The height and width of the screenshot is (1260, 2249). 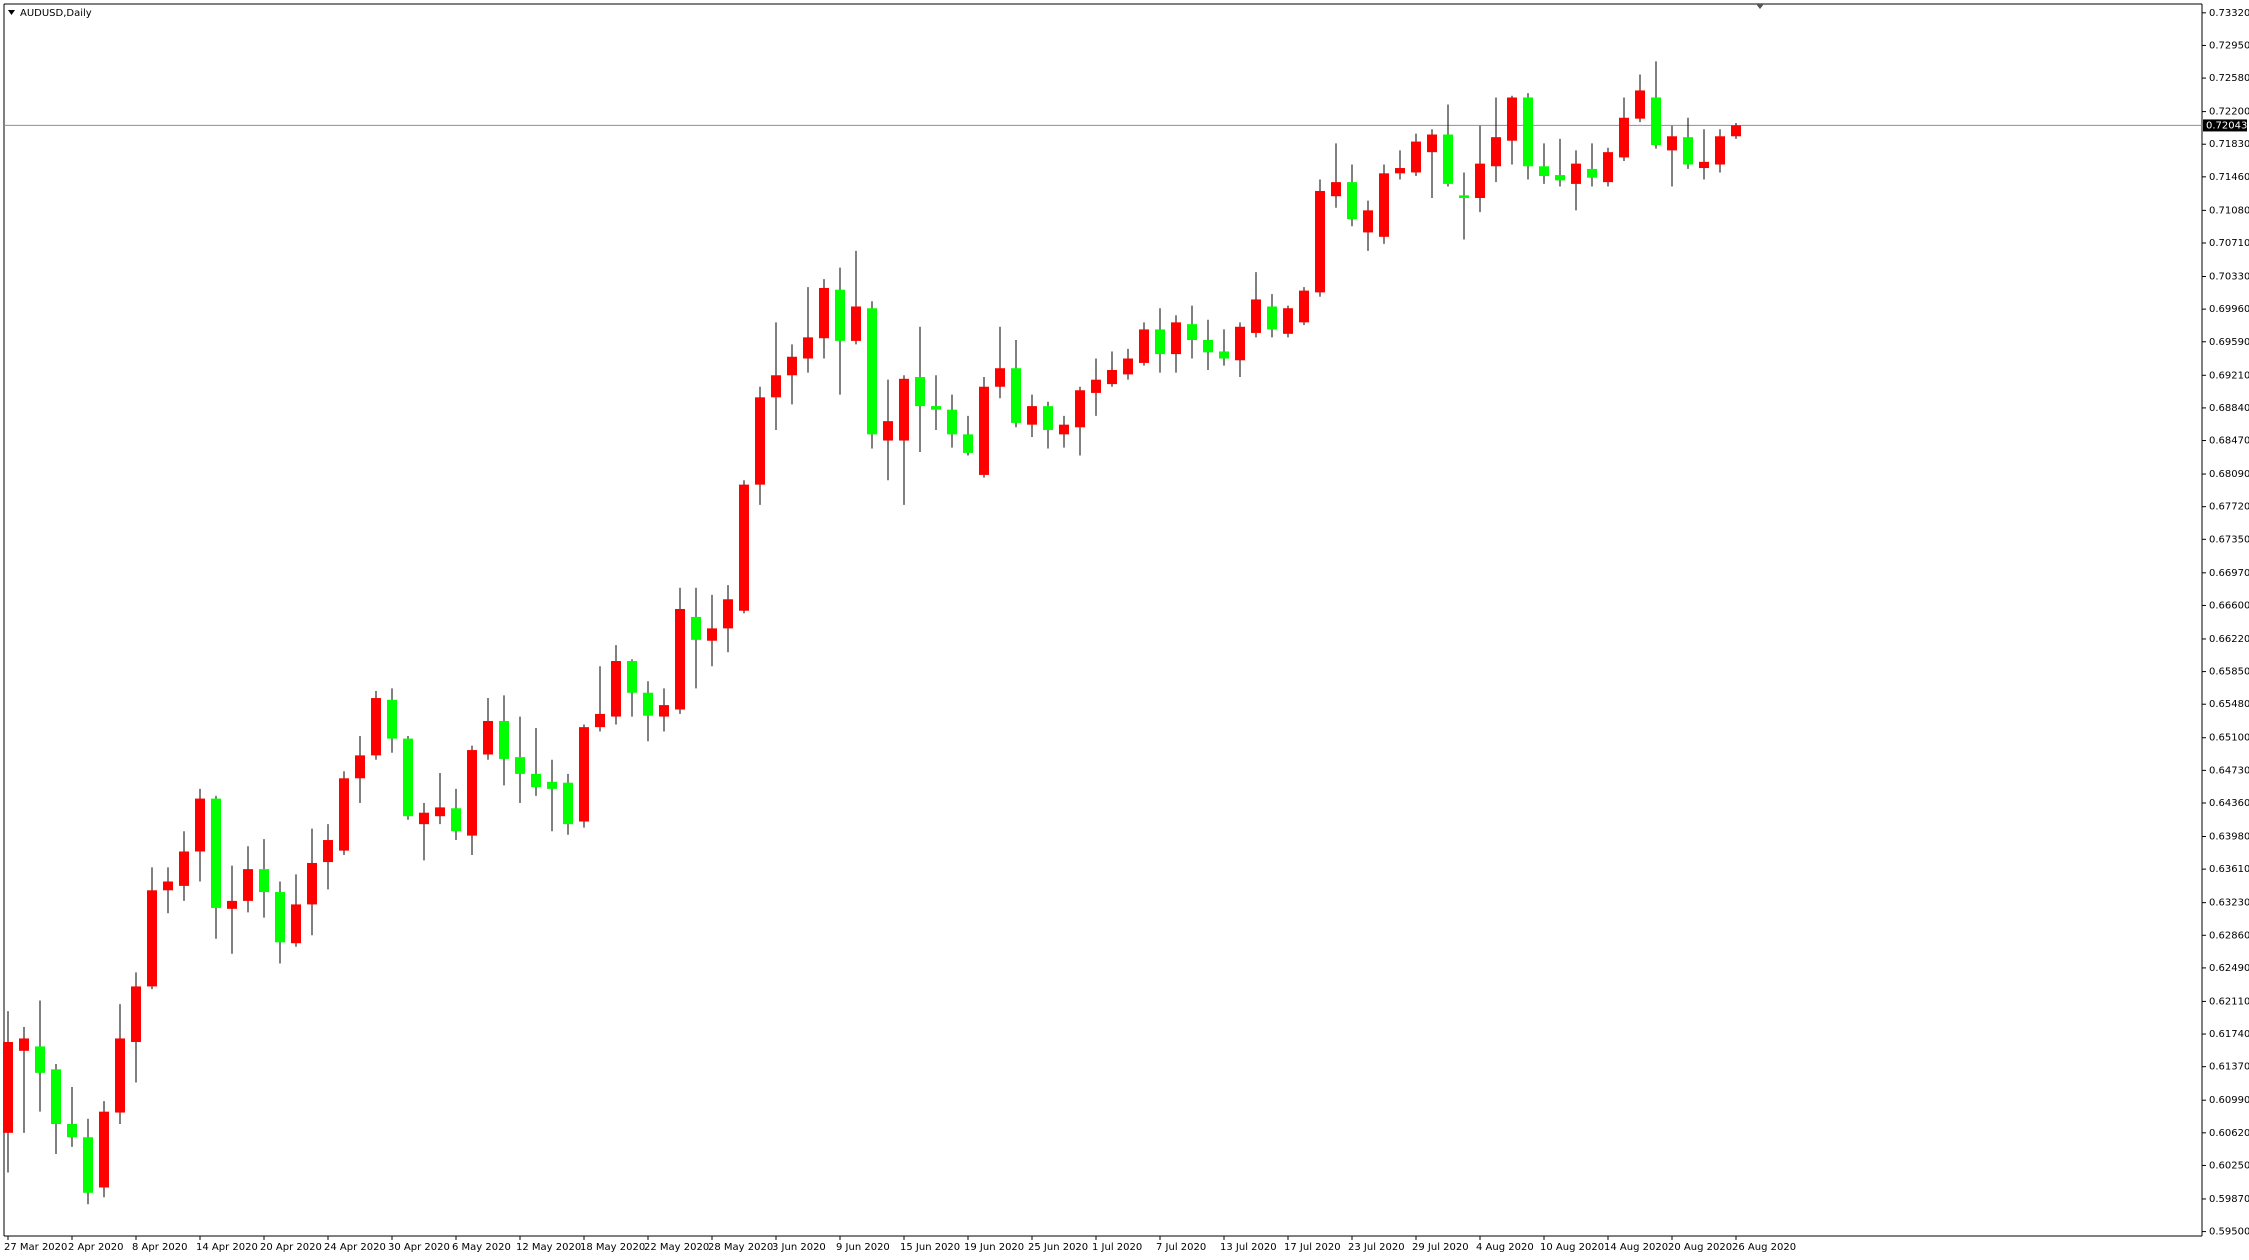 What do you see at coordinates (1636, 1247) in the screenshot?
I see `x-tick-label: 14 Aug 2020` at bounding box center [1636, 1247].